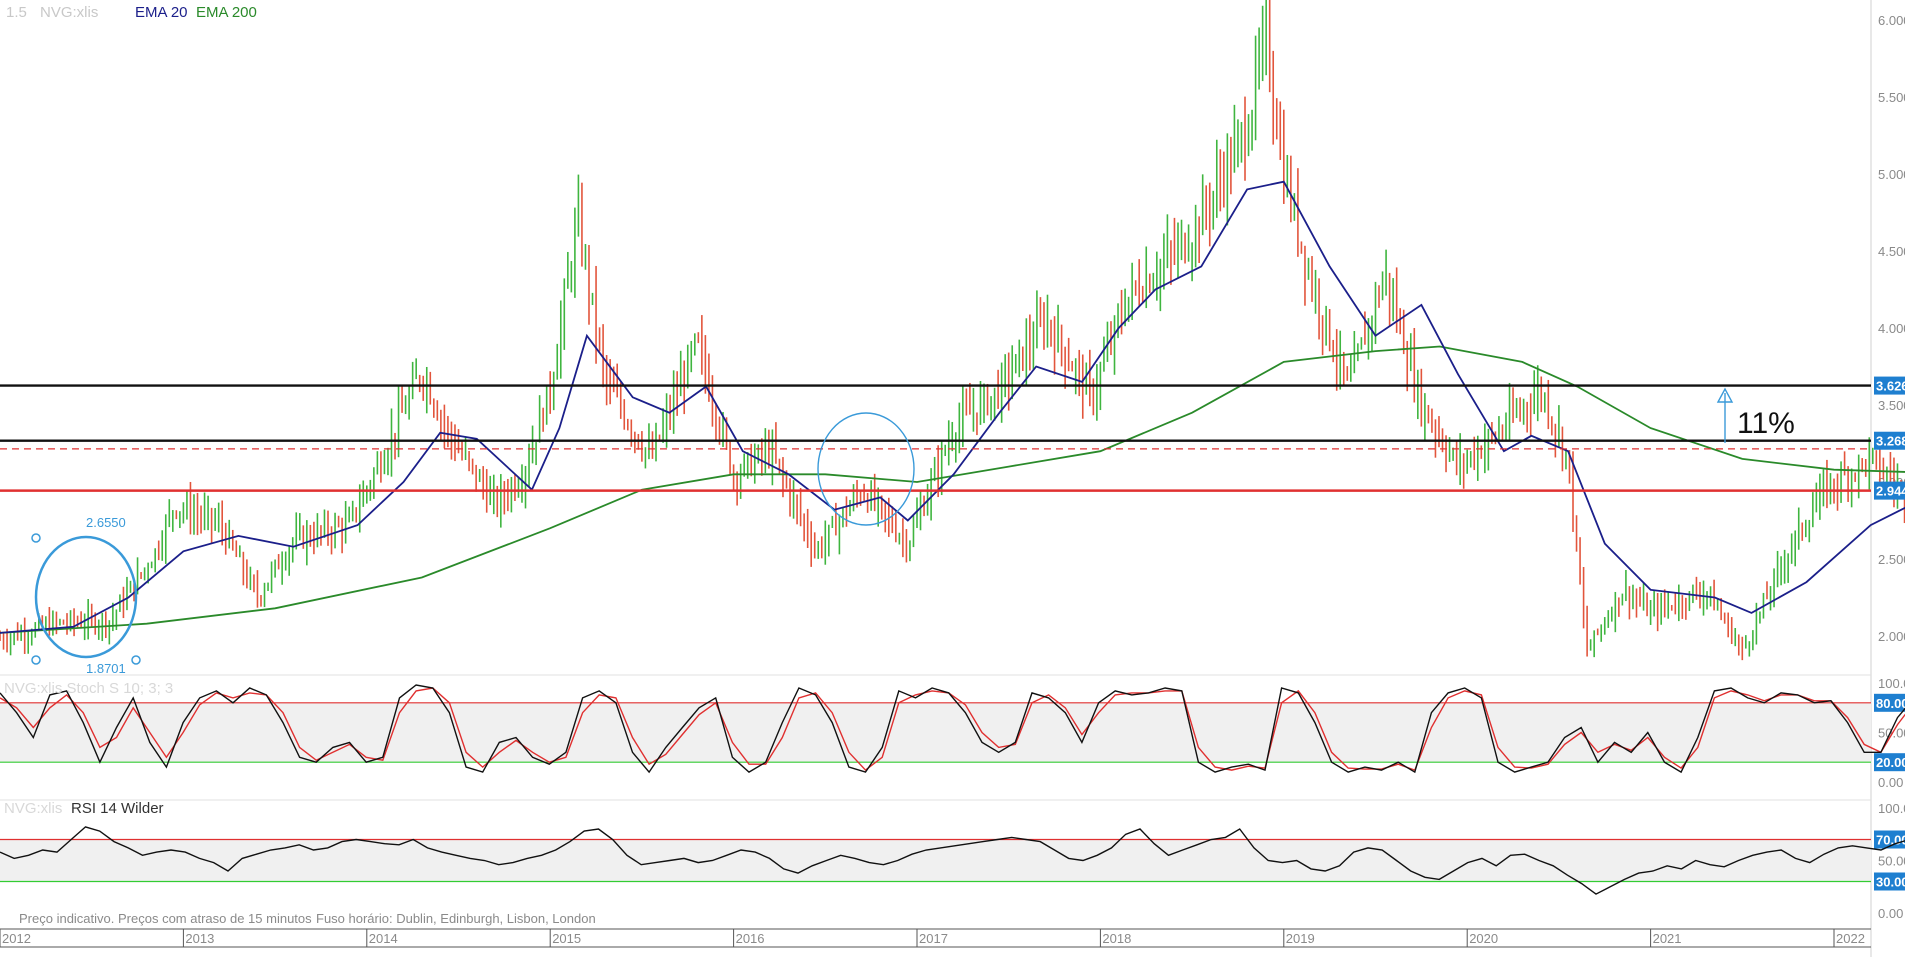  What do you see at coordinates (933, 938) in the screenshot?
I see `x-tick-label: 2017` at bounding box center [933, 938].